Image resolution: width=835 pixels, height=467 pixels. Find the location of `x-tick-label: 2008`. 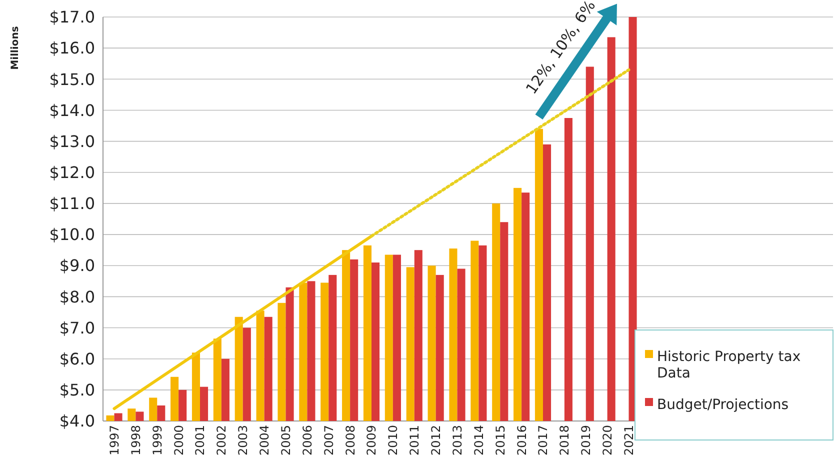

x-tick-label: 2008 is located at coordinates (350, 440).